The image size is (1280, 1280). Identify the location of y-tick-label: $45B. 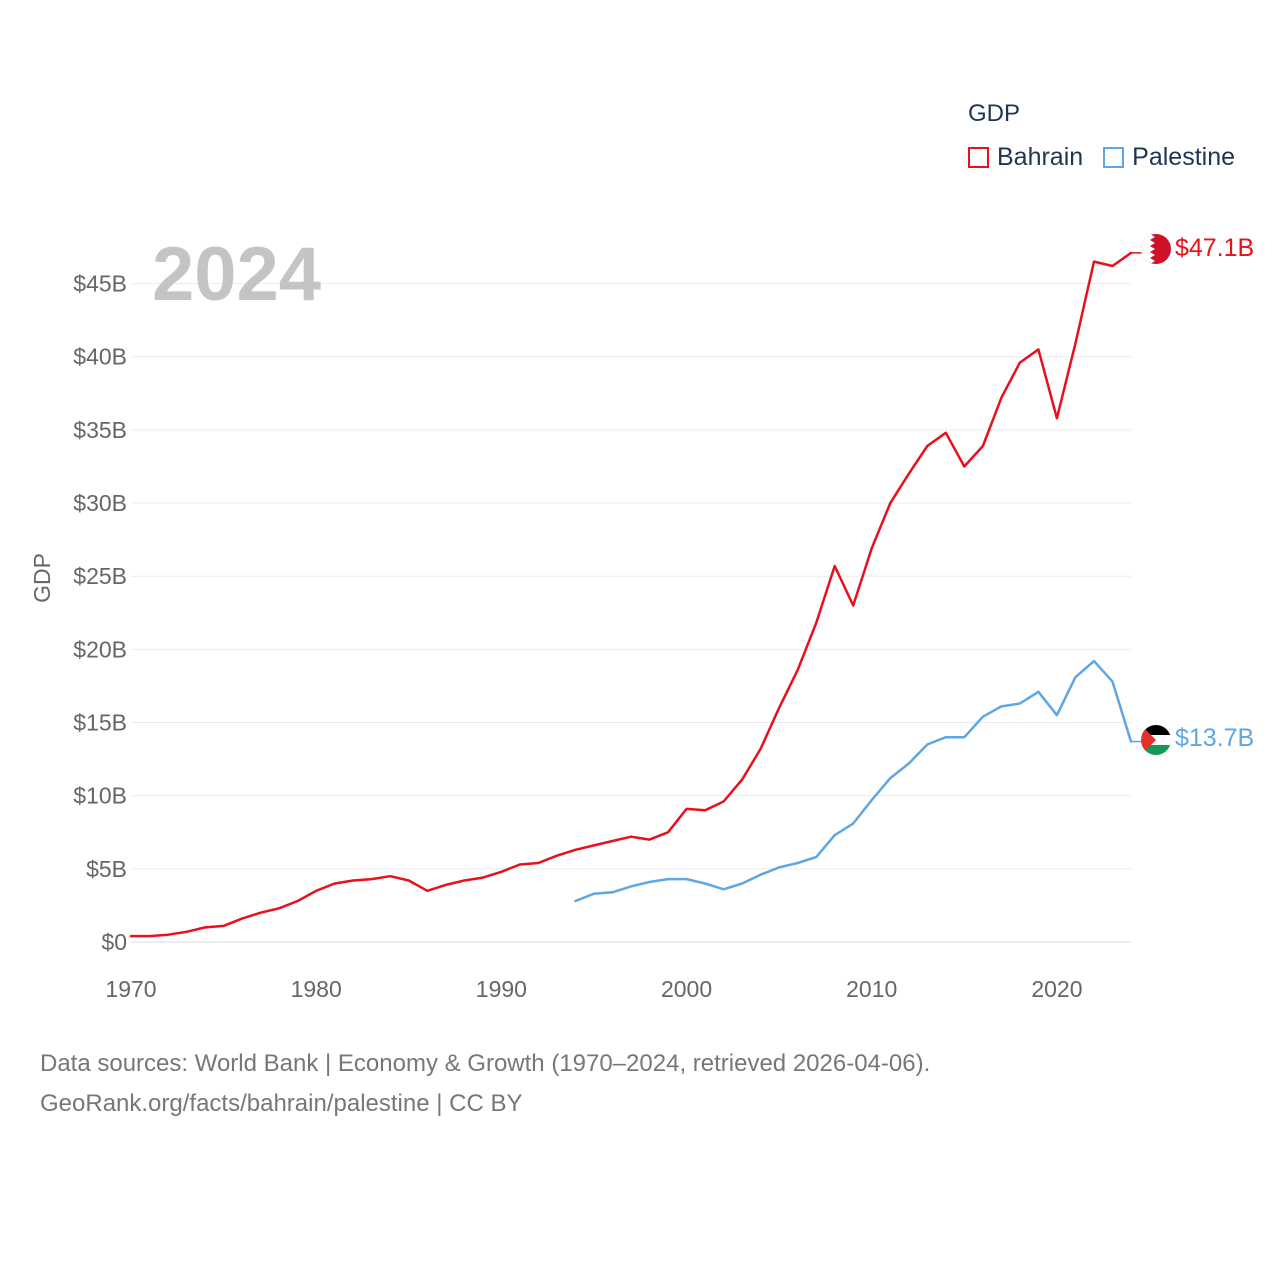
(100, 284).